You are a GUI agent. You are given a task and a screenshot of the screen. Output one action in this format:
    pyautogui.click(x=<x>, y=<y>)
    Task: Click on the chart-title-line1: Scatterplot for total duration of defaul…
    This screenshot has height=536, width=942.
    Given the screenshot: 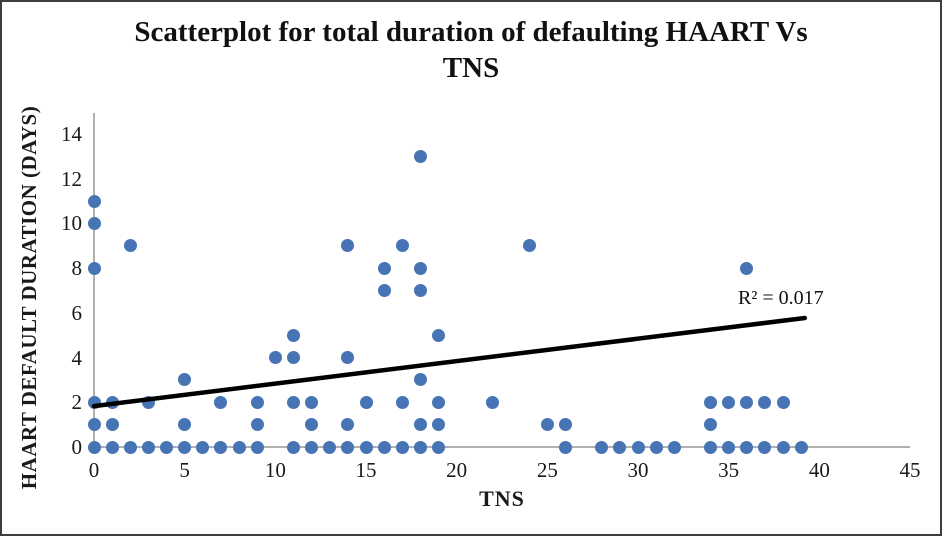 What is the action you would take?
    pyautogui.click(x=471, y=32)
    